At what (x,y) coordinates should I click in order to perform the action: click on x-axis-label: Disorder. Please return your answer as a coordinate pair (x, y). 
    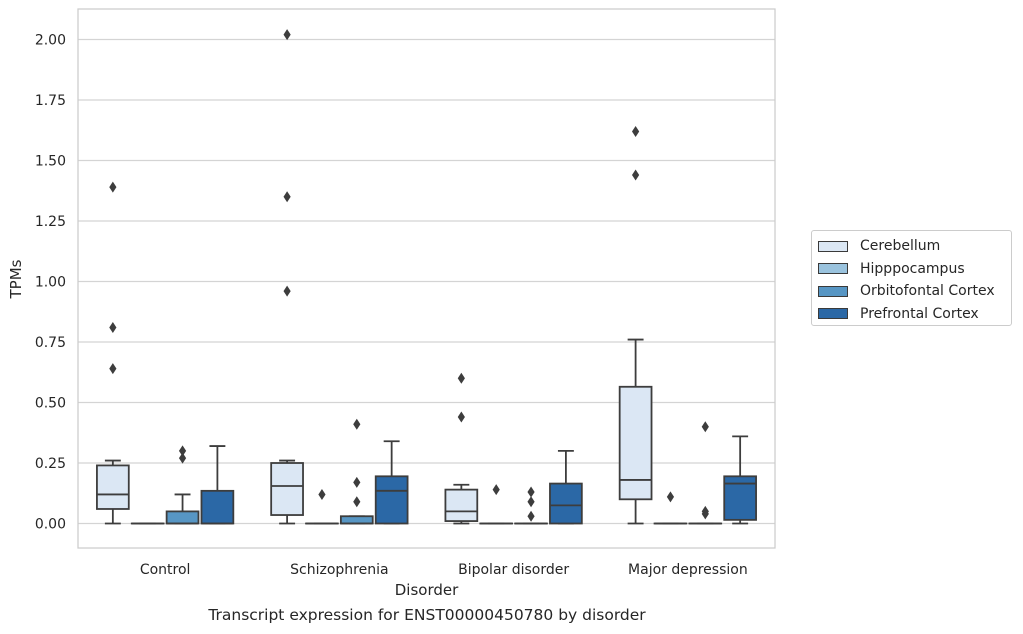
    Looking at the image, I should click on (427, 590).